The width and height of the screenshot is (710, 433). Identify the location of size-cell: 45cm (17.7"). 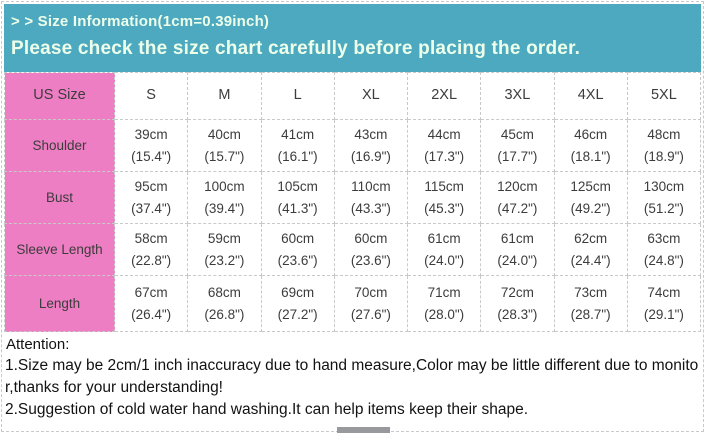
(517, 145).